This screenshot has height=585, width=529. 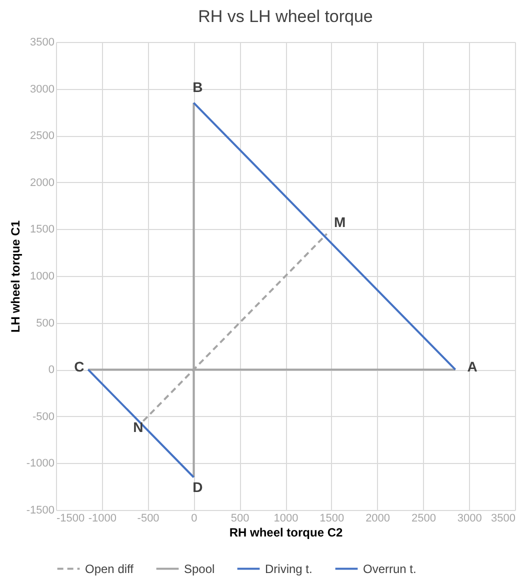 What do you see at coordinates (503, 518) in the screenshot?
I see `x-tick-label: 3500` at bounding box center [503, 518].